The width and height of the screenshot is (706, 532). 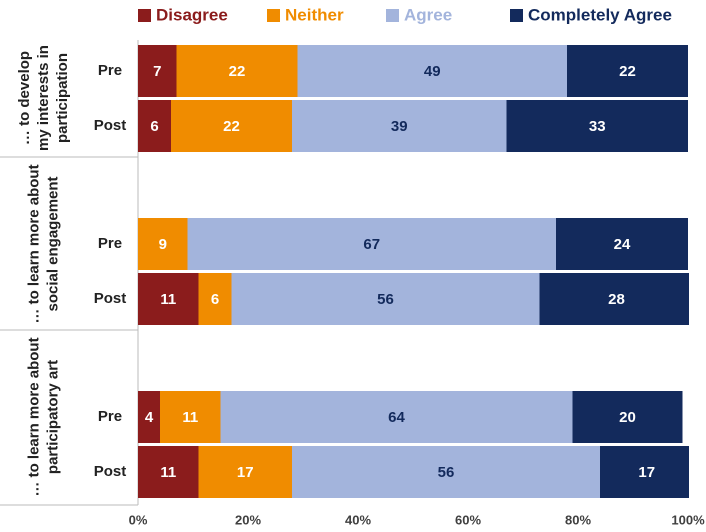 I want to click on group-label: participation, so click(x=62, y=98).